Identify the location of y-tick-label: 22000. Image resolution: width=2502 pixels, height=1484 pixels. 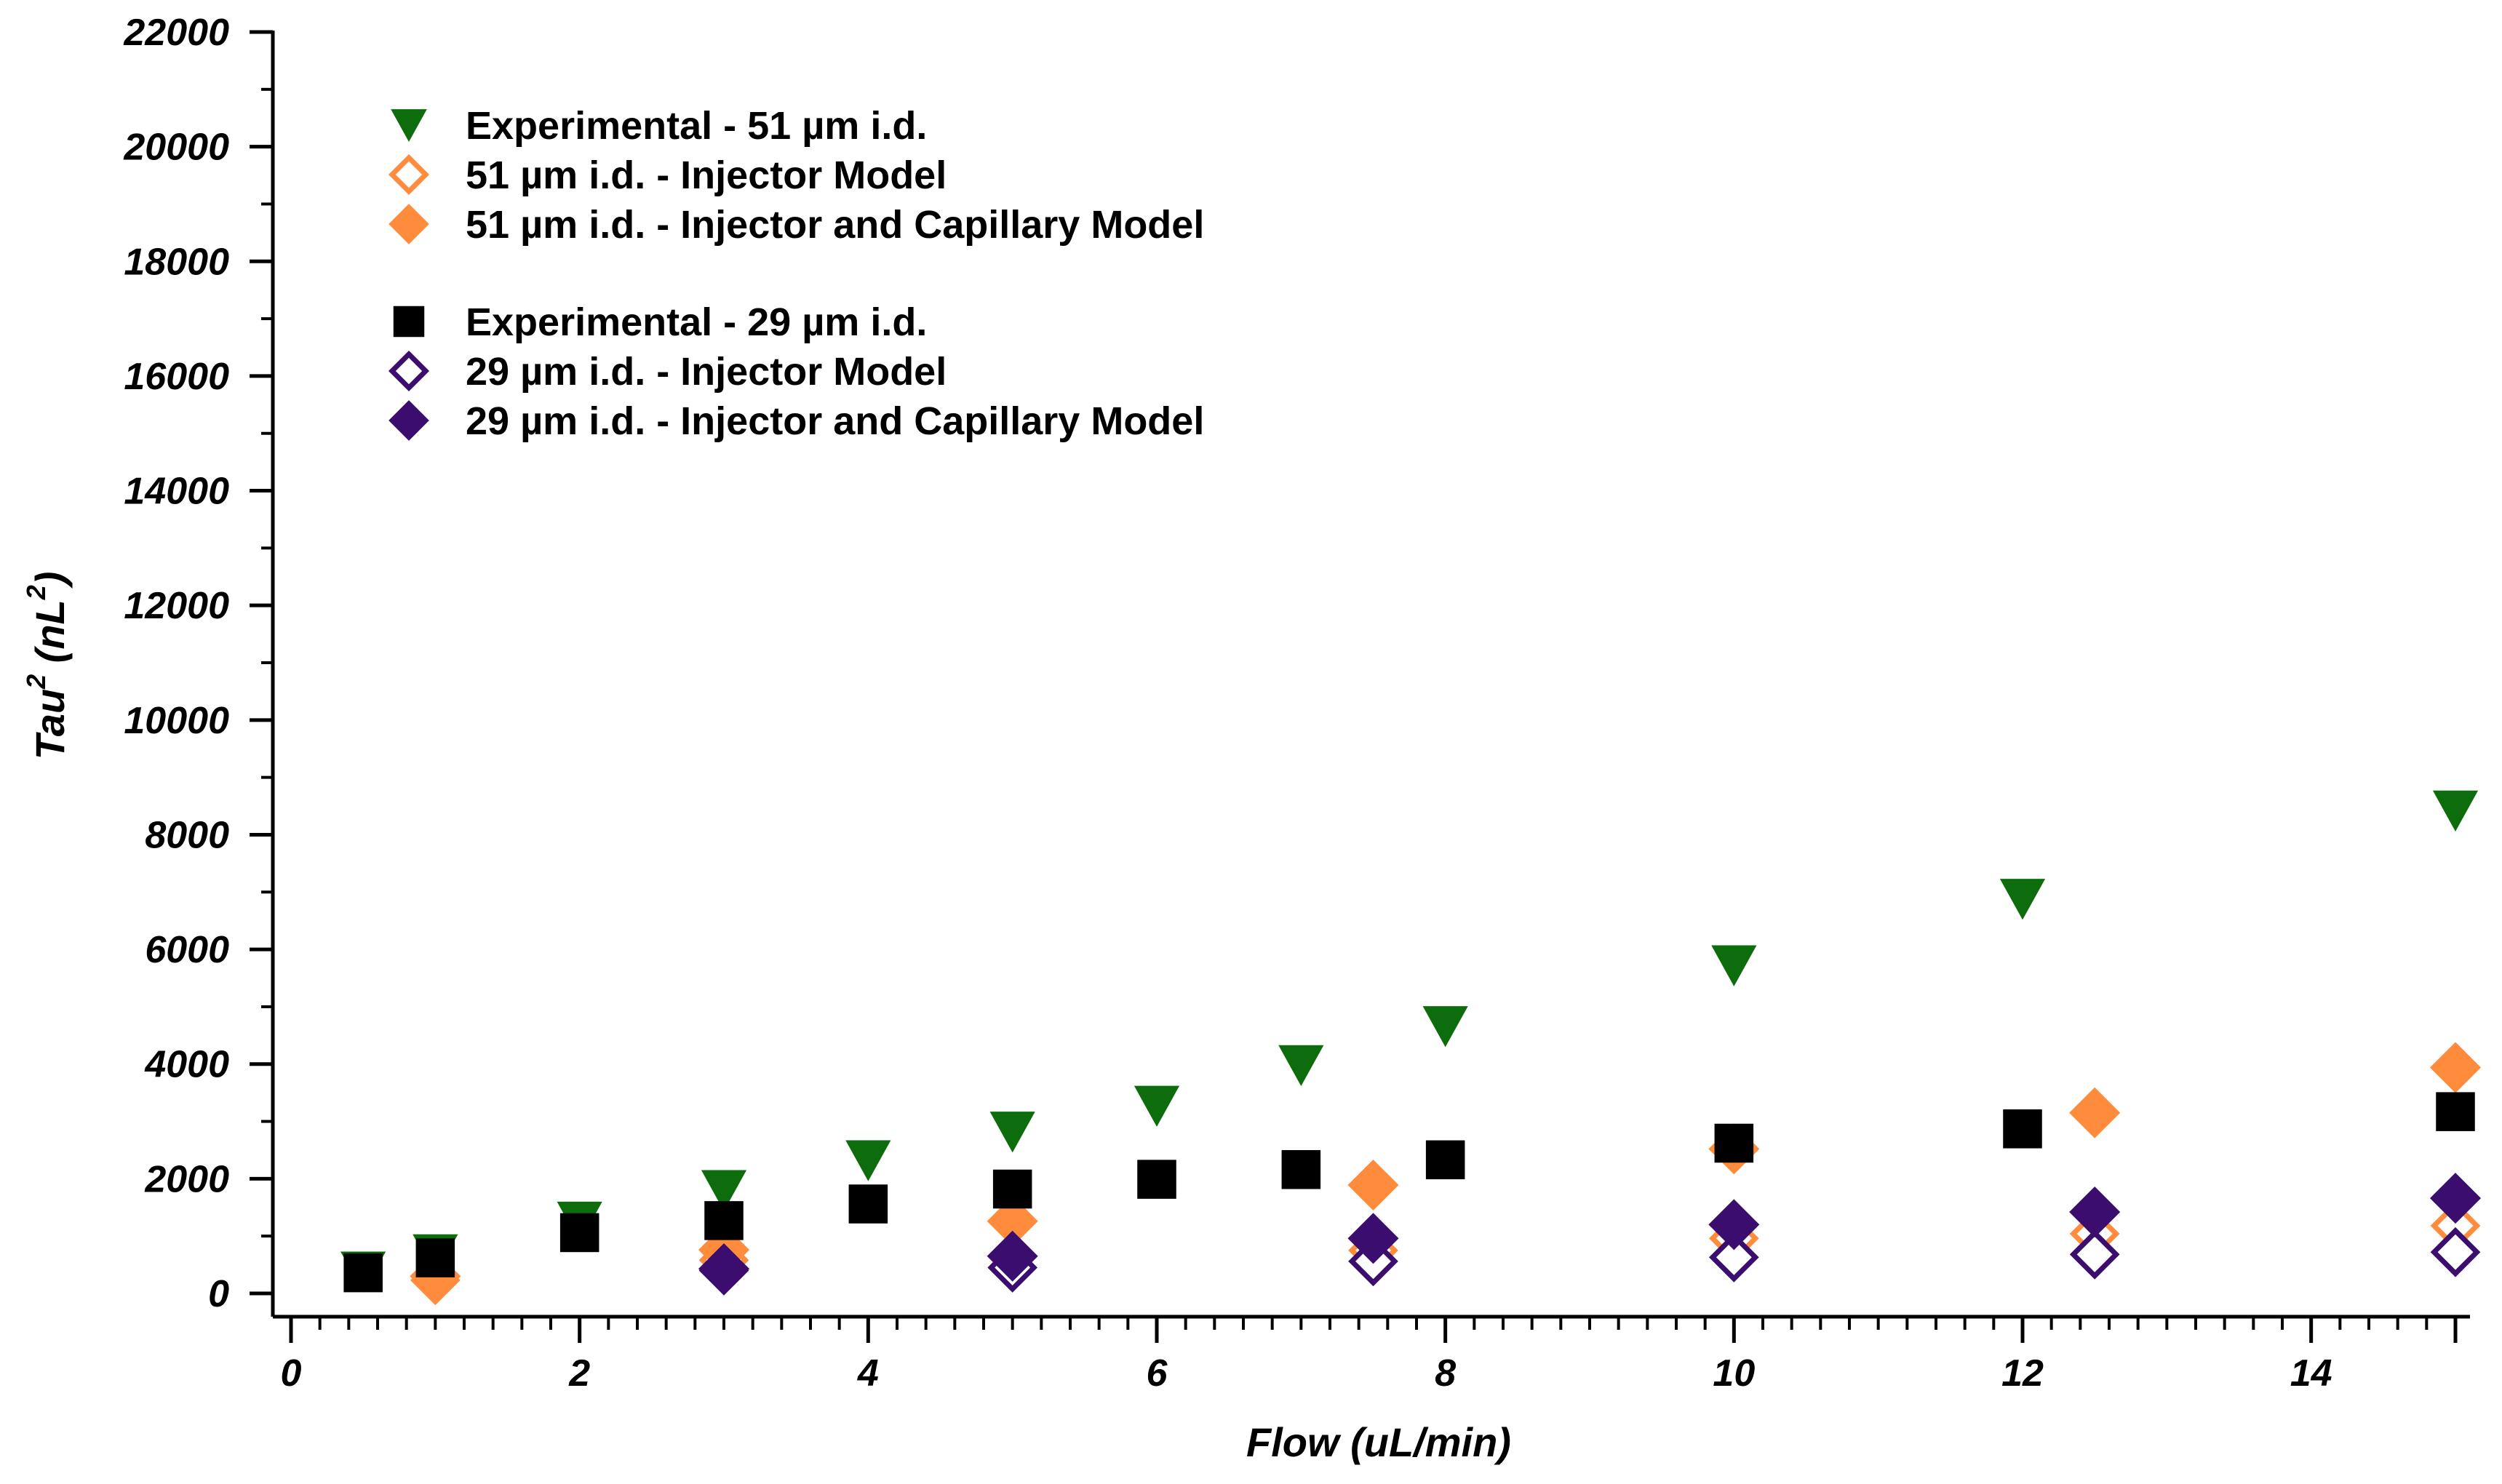
(176, 33).